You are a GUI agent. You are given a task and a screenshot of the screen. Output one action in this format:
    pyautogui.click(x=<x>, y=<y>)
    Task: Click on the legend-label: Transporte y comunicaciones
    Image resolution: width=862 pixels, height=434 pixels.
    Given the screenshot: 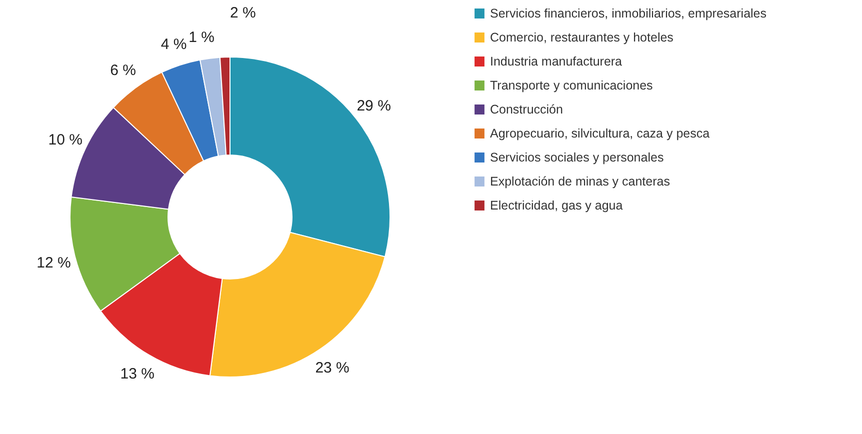 What is the action you would take?
    pyautogui.click(x=571, y=85)
    